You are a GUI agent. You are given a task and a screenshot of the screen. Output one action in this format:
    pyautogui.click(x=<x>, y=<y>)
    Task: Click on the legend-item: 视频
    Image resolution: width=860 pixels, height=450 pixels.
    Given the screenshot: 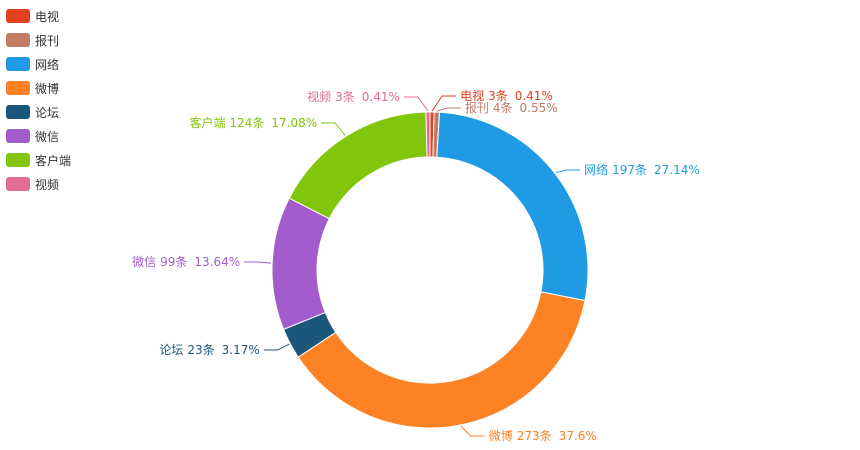 What is the action you would take?
    pyautogui.click(x=38, y=184)
    